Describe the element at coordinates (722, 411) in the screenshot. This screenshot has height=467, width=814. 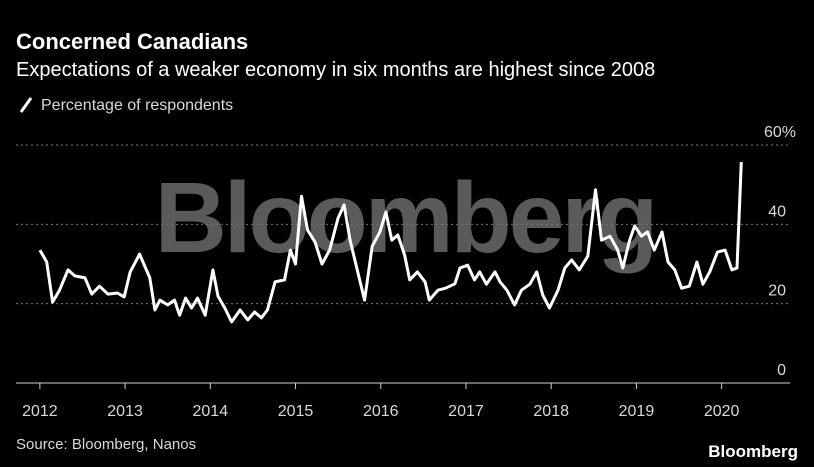
I see `x-tick-label: 2020` at that location.